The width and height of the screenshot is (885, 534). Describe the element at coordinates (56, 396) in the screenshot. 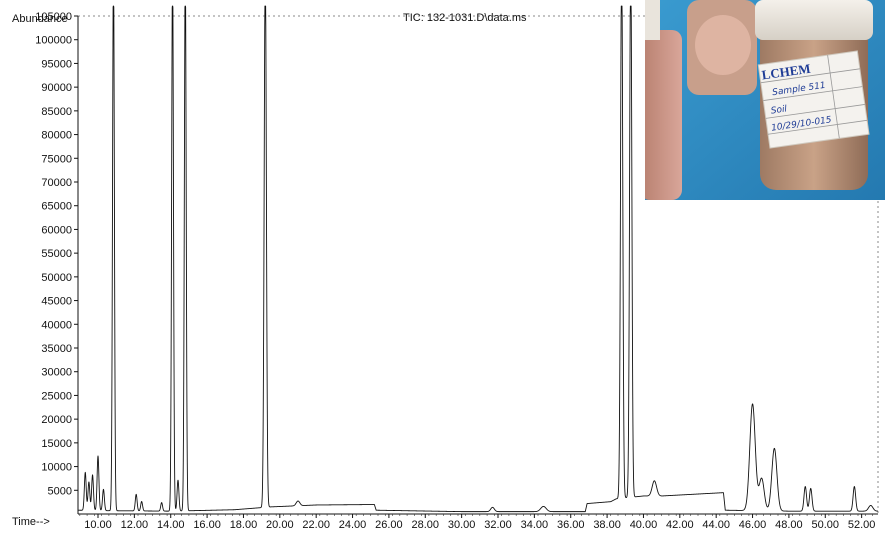

I see `y-tick-label: 25000` at that location.